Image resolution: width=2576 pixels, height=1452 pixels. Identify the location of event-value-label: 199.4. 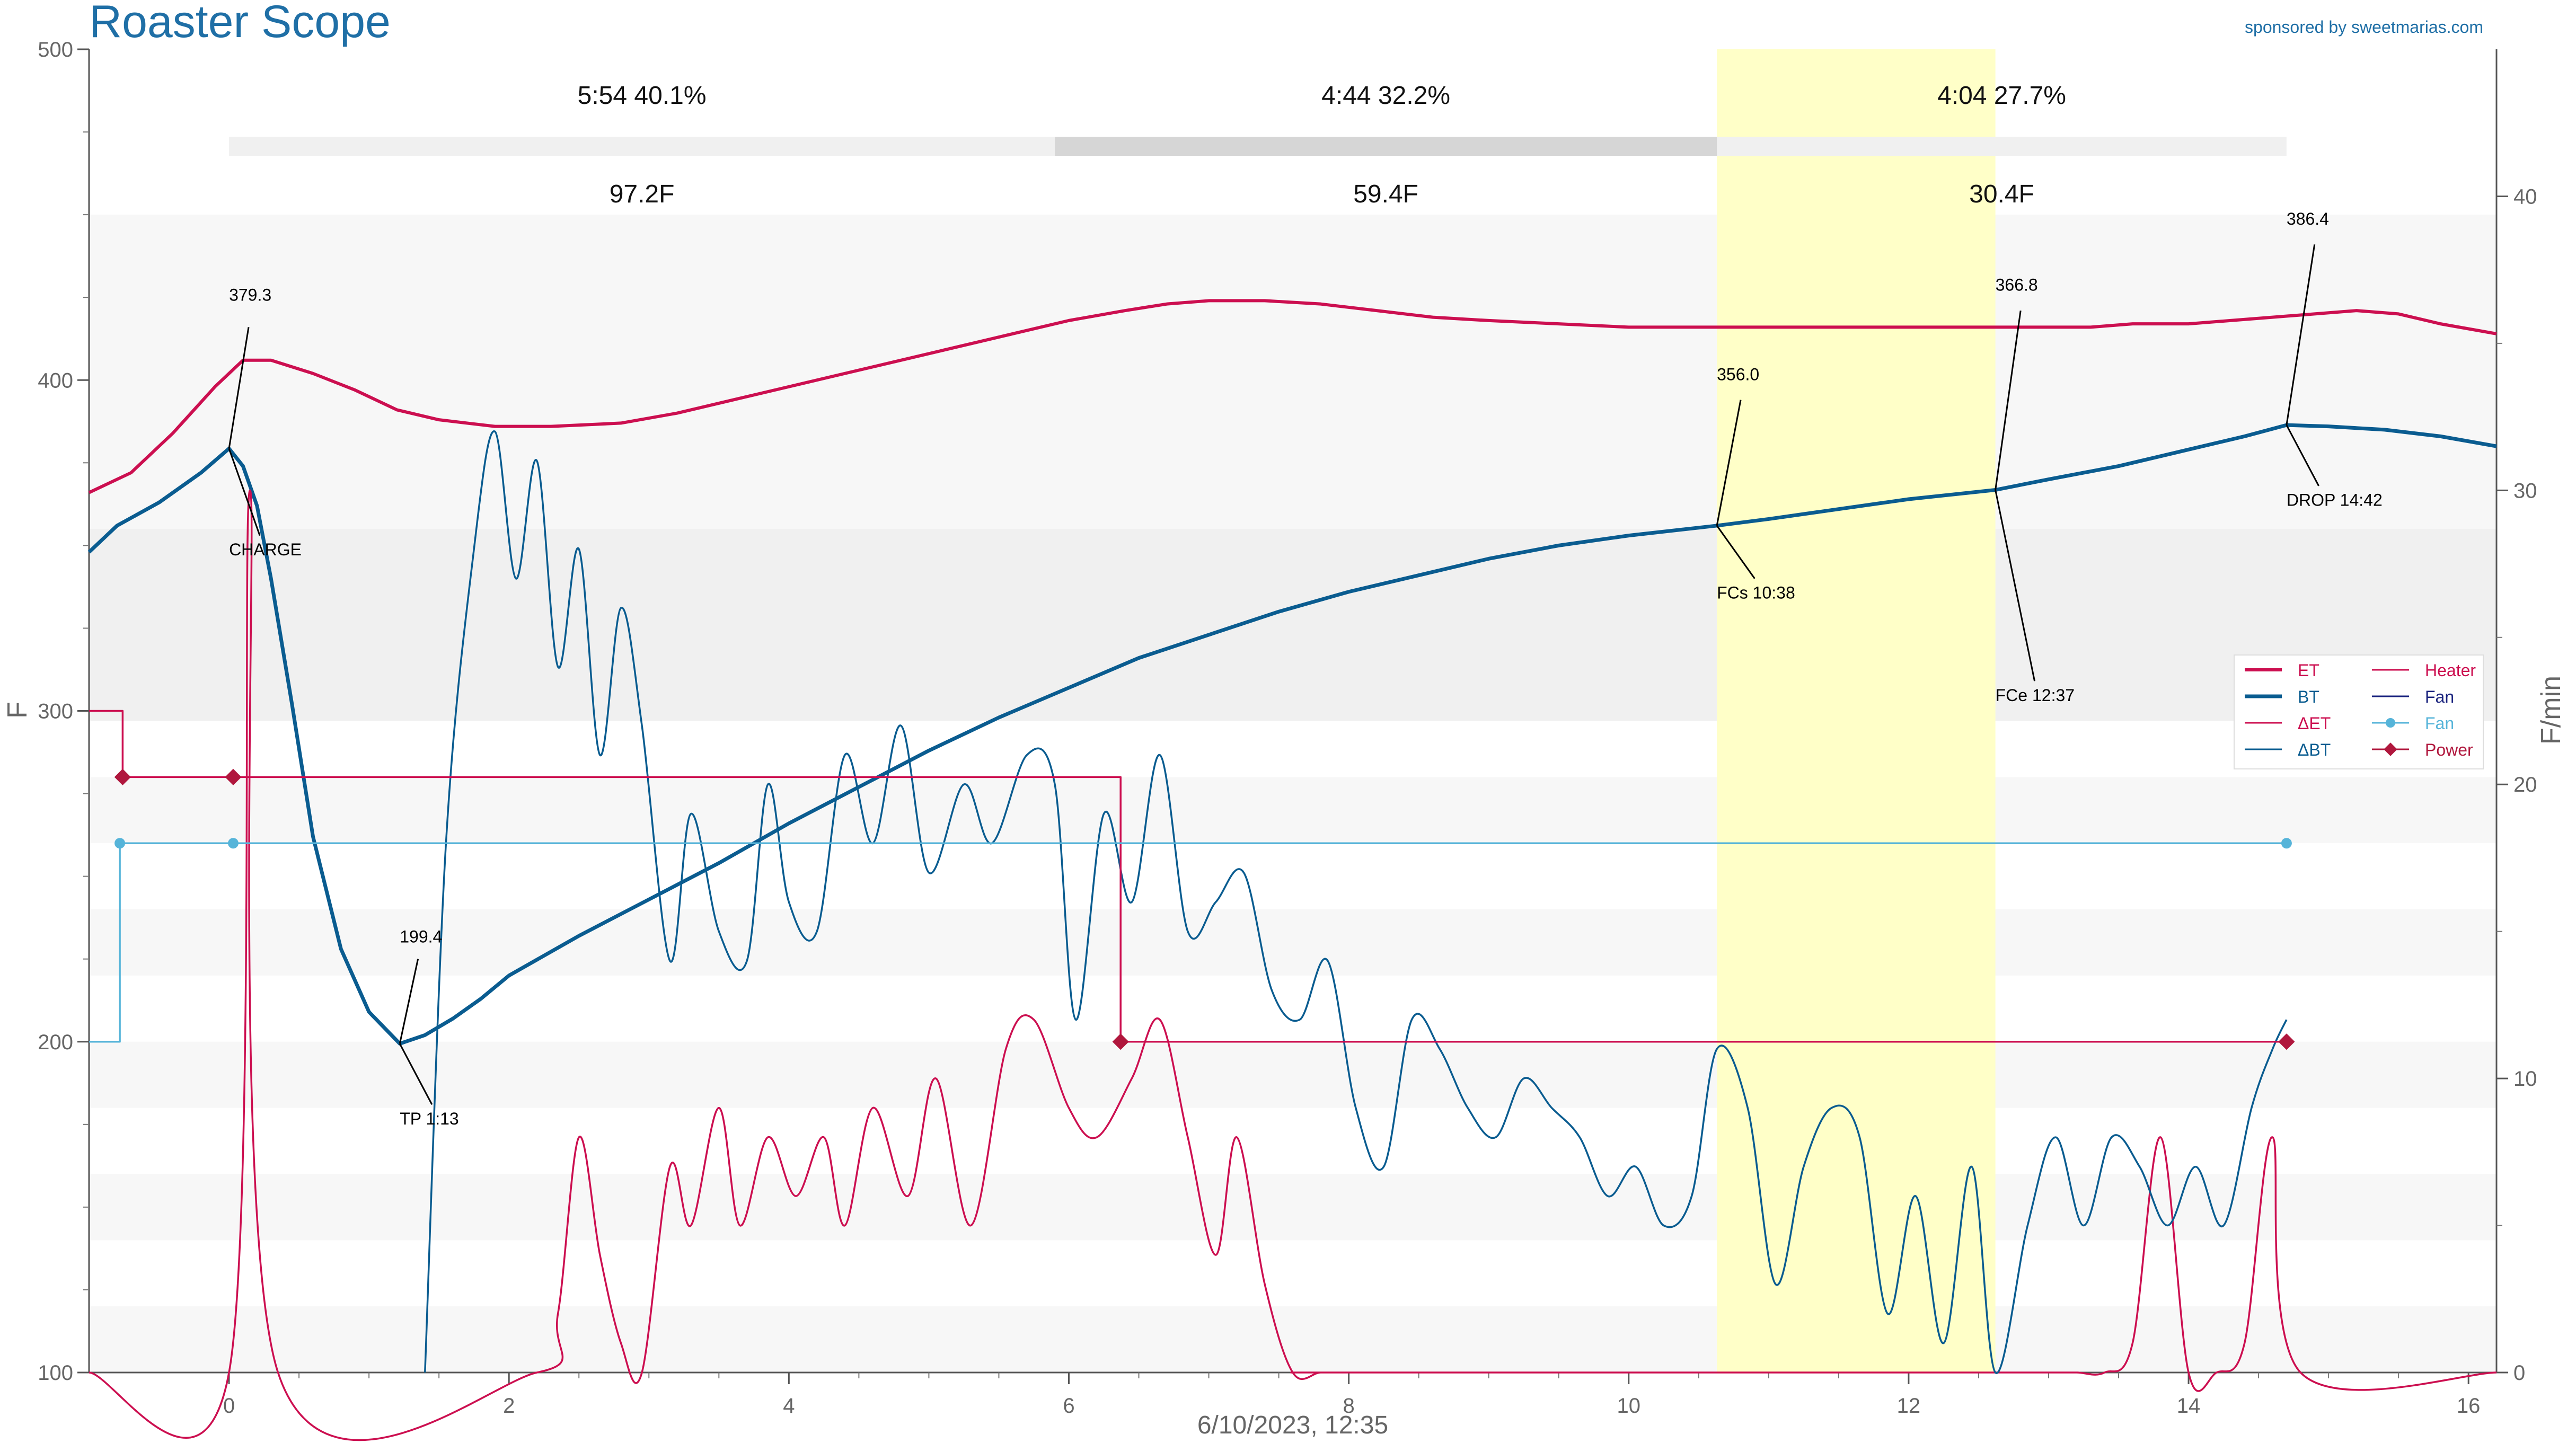
(421, 937).